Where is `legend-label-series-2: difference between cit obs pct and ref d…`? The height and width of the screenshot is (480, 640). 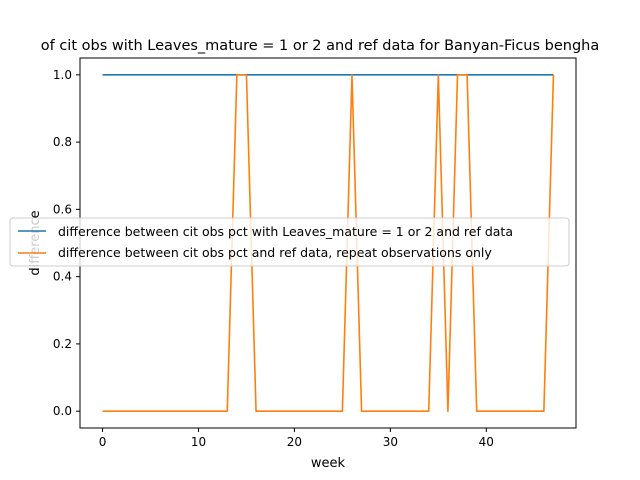
legend-label-series-2: difference between cit obs pct and ref d… is located at coordinates (275, 252).